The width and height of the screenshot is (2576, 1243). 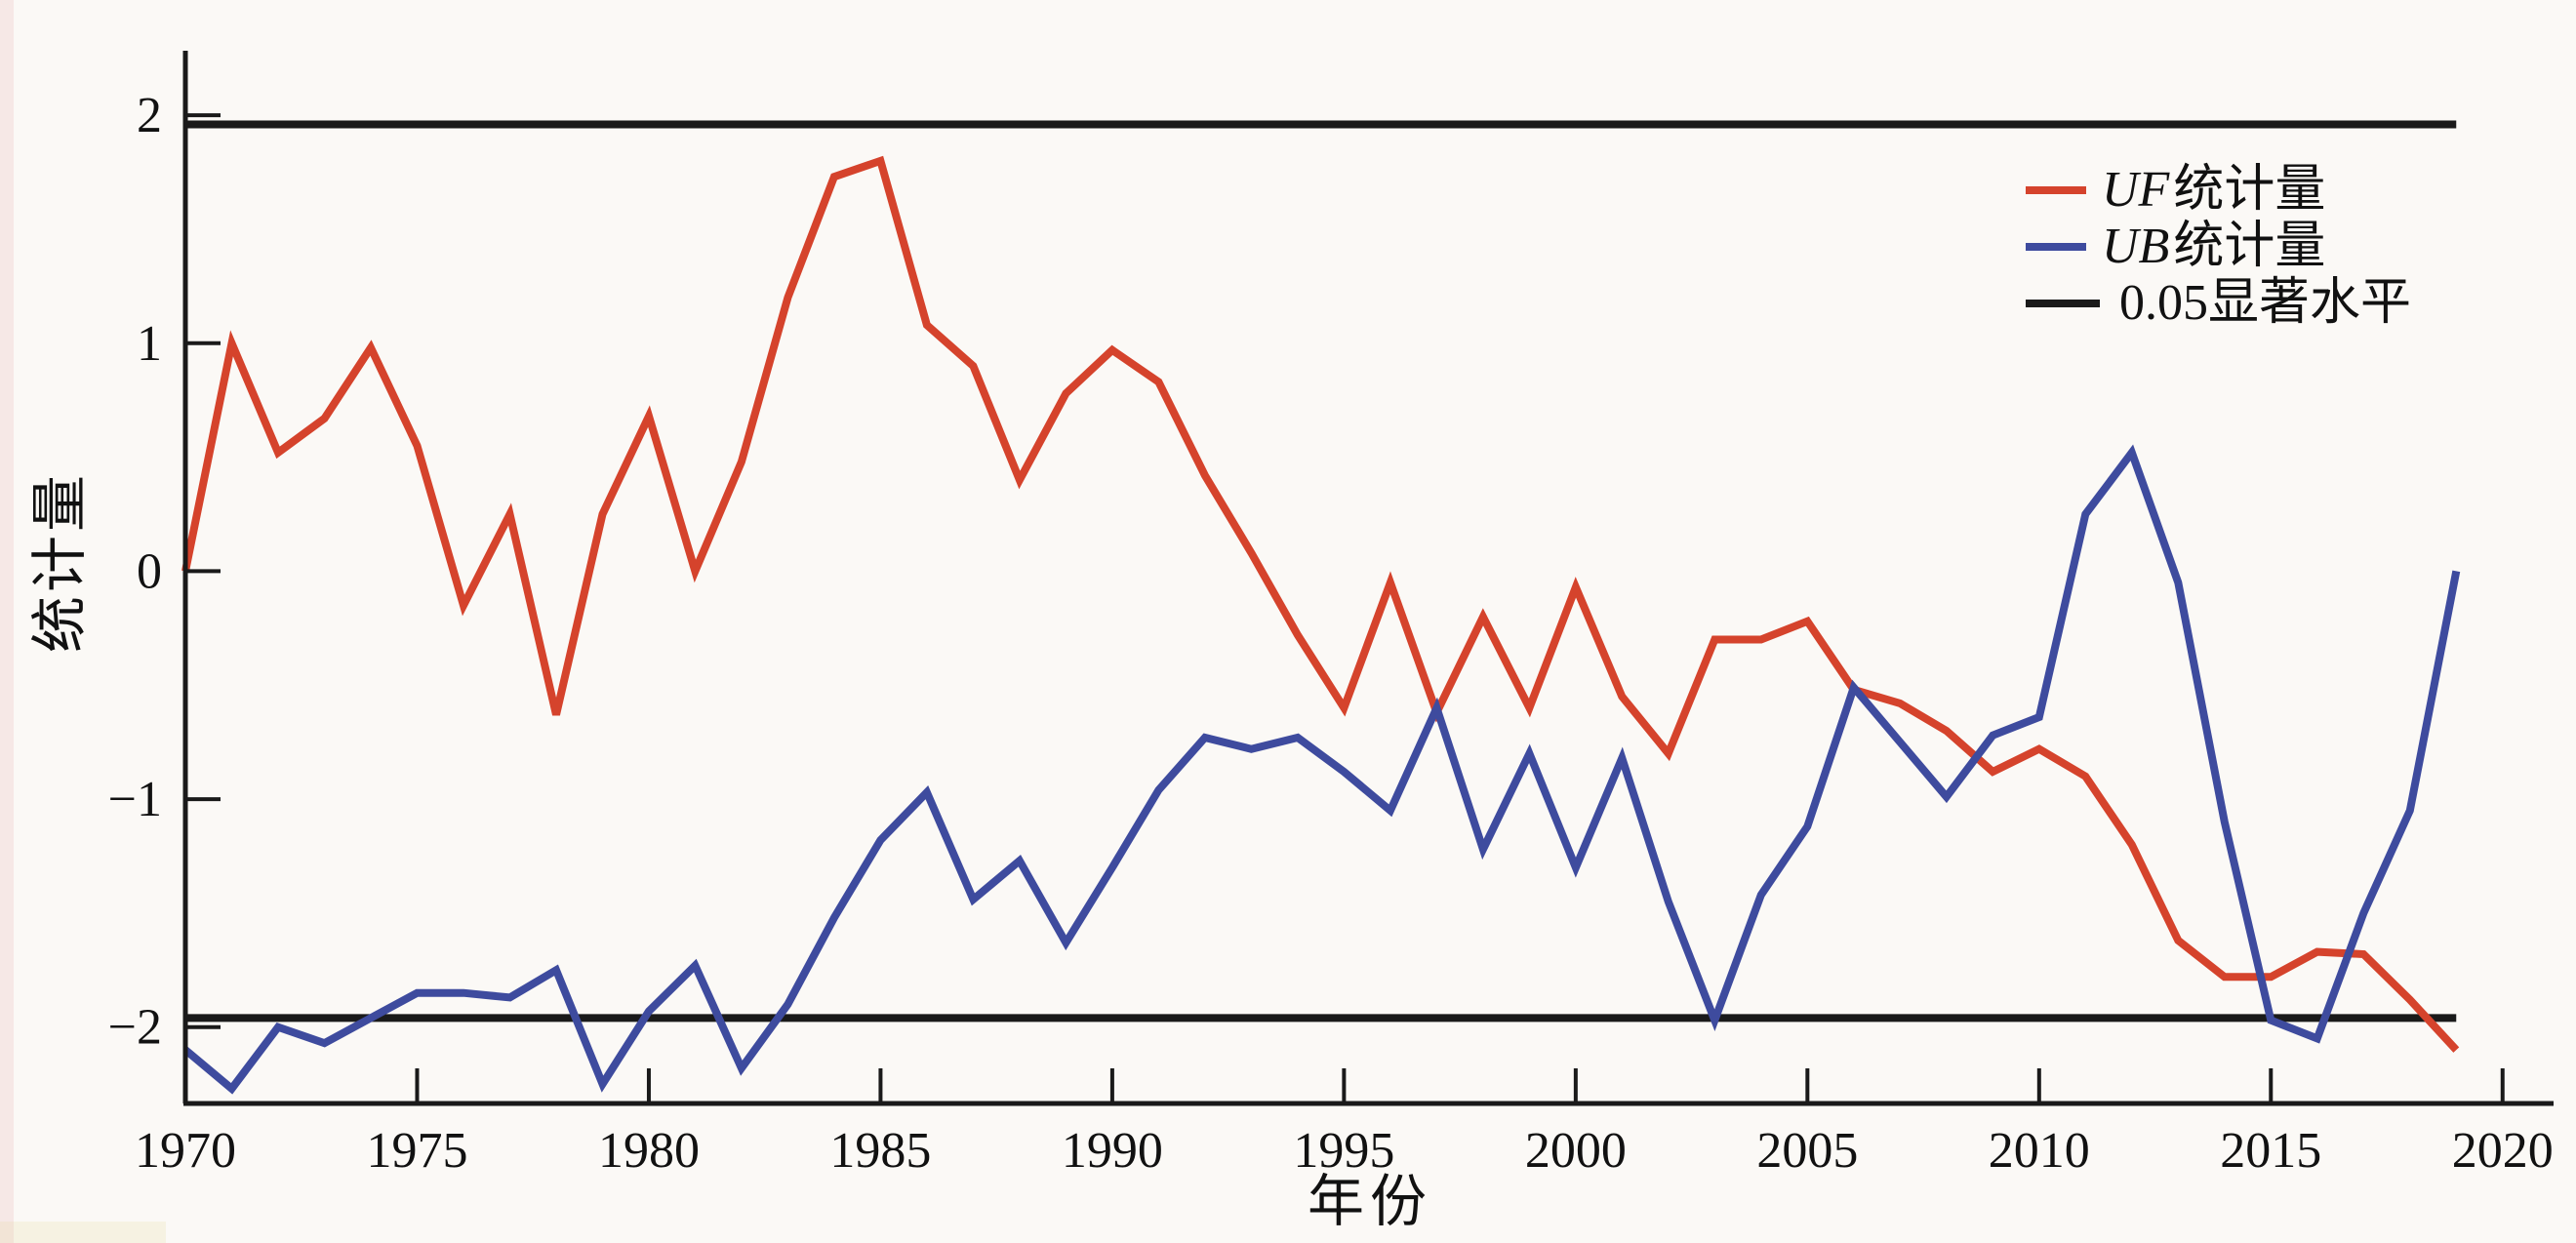 What do you see at coordinates (2136, 190) in the screenshot?
I see `legend-label-uf-italic: UF` at bounding box center [2136, 190].